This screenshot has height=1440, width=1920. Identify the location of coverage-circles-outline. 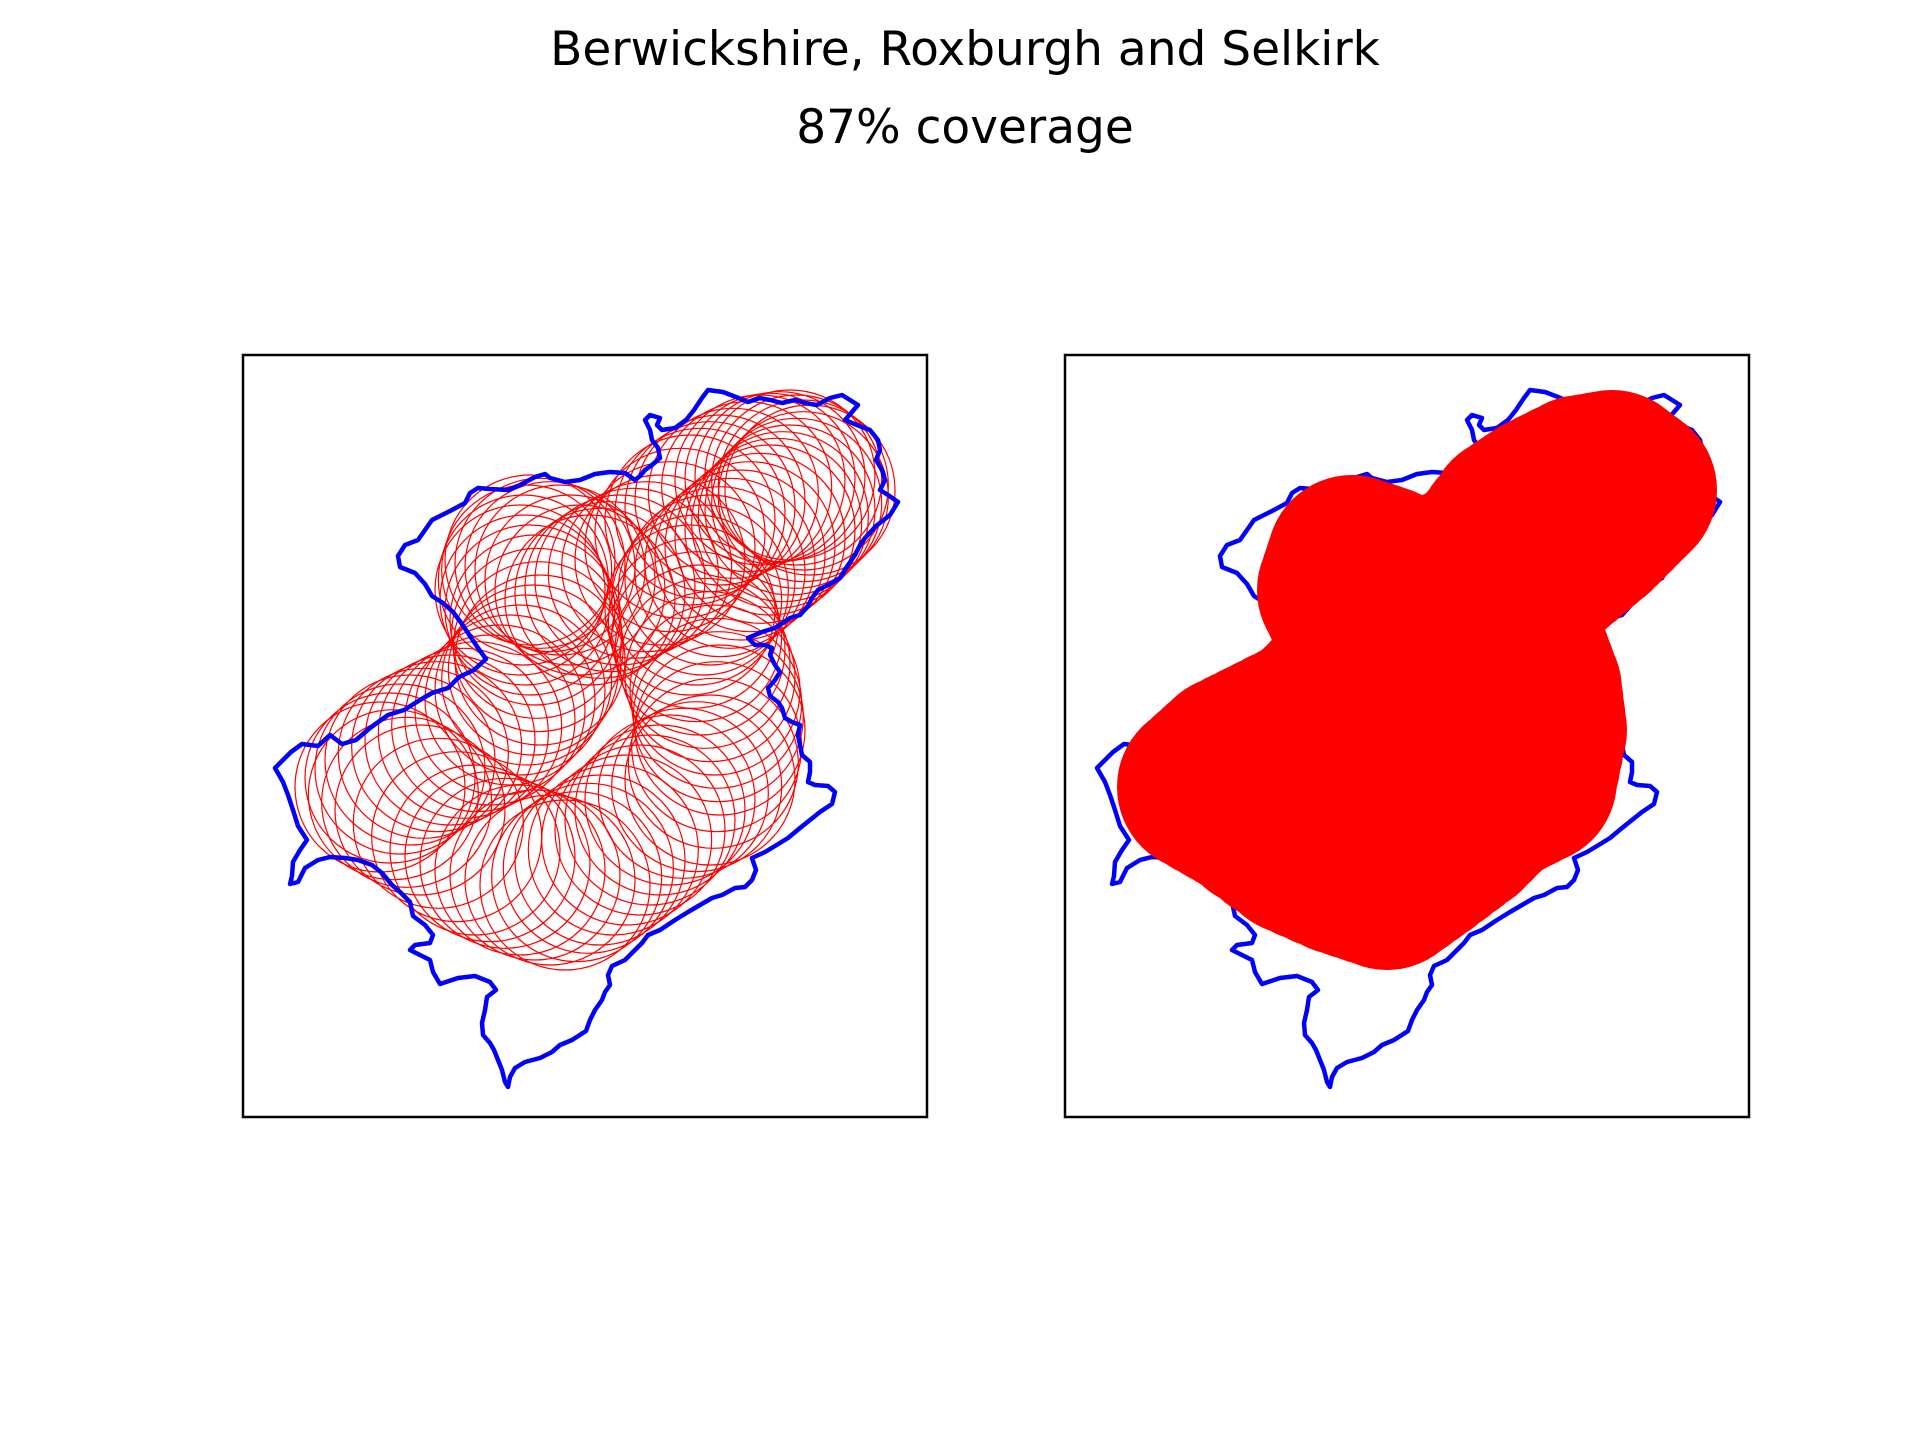
(595, 680).